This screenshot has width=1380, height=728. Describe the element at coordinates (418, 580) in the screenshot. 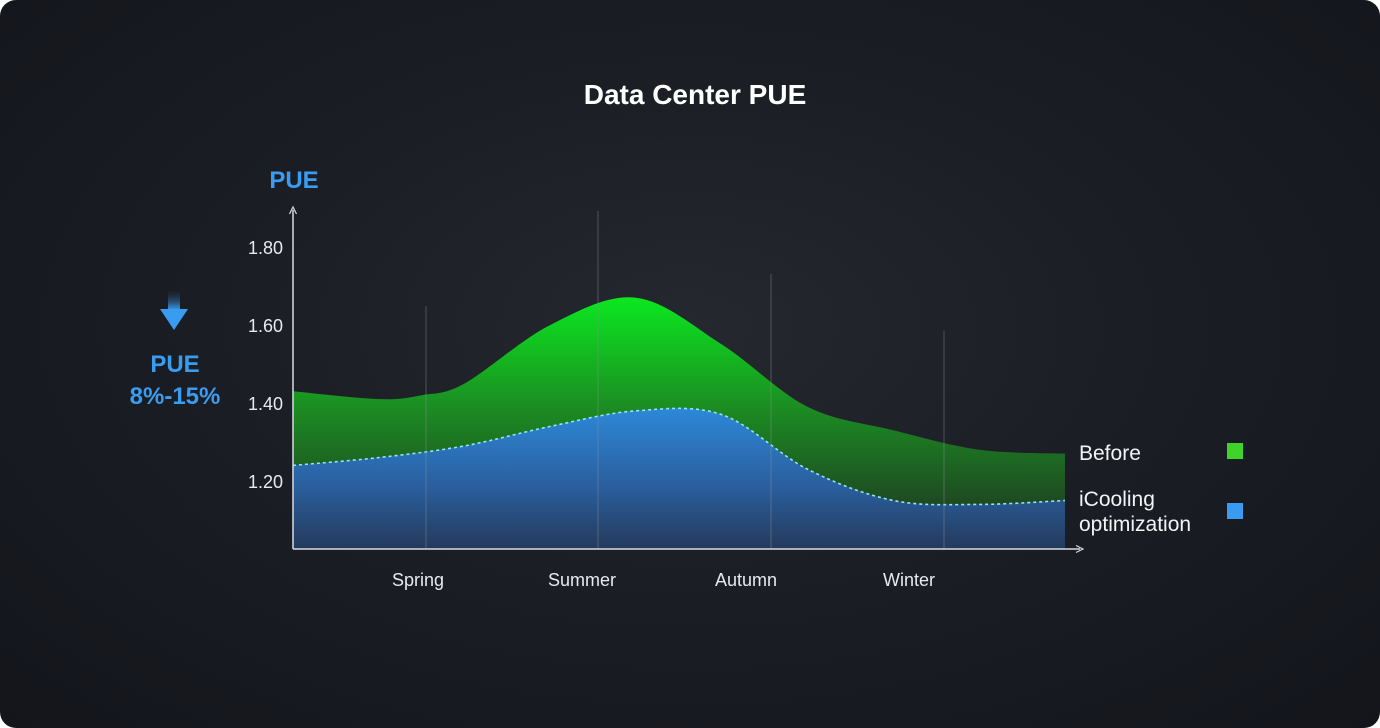

I see `x-tick-label-spring: Spring` at that location.